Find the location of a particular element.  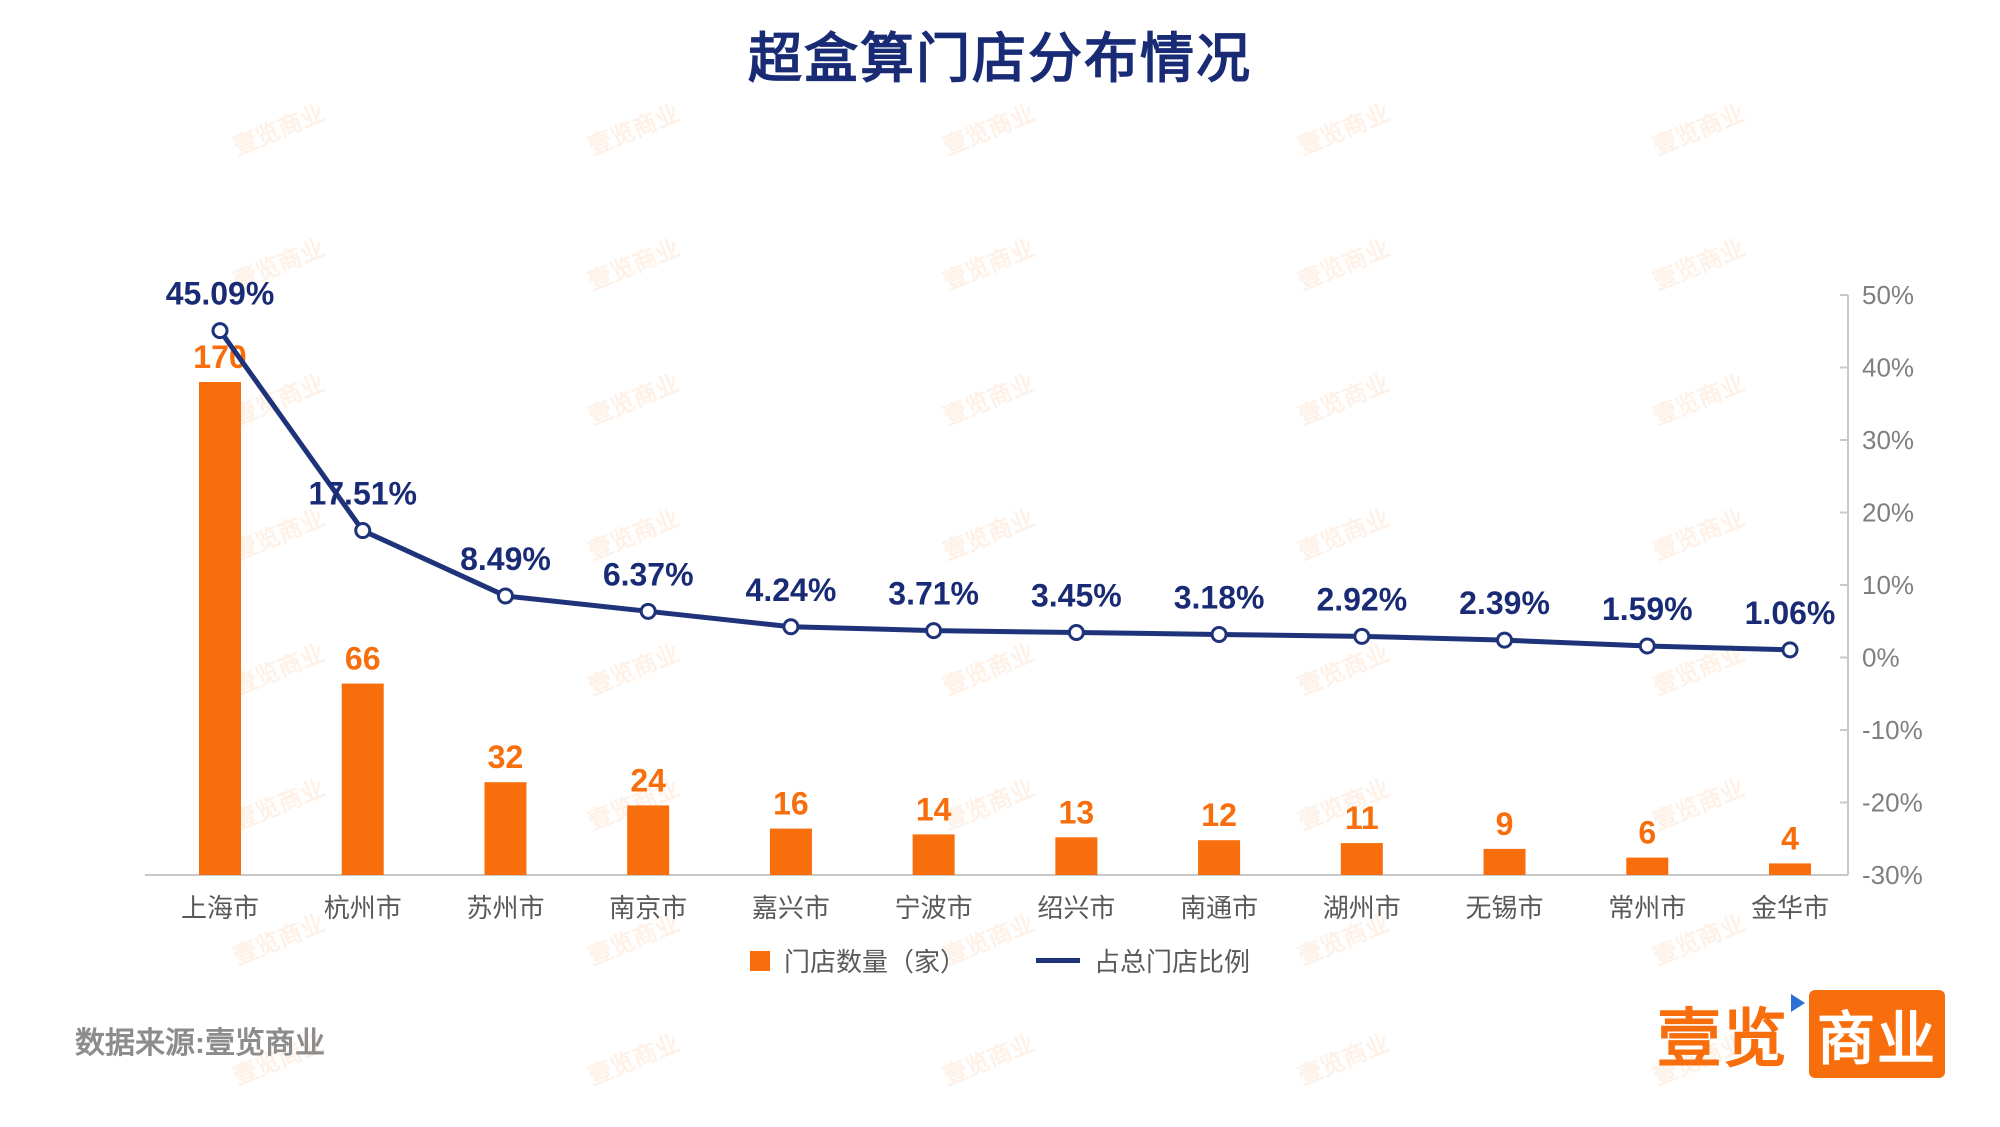

y2-tick-label: 0% is located at coordinates (1881, 658).